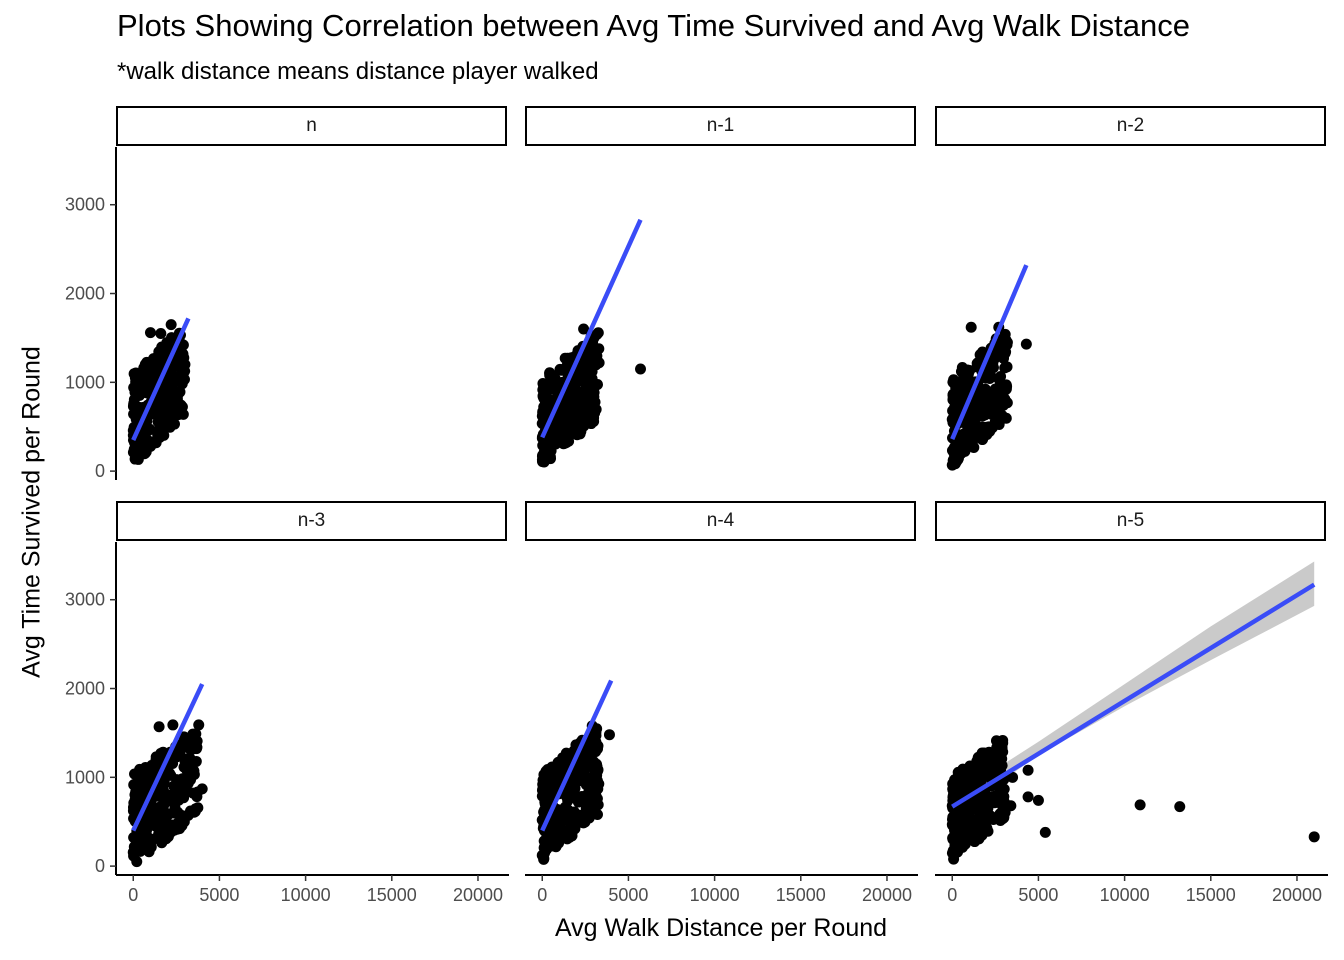  What do you see at coordinates (311, 521) in the screenshot?
I see `facet-strip-n-3: n-3` at bounding box center [311, 521].